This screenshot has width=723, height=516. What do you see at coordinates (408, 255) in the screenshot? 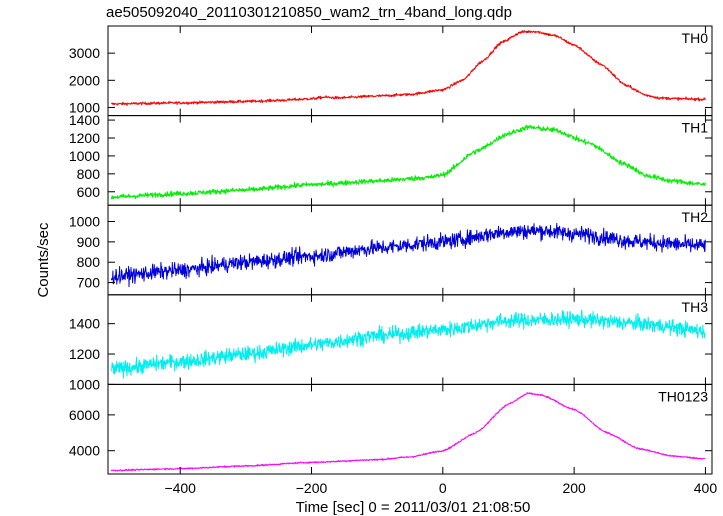
I see `series-line-th2` at bounding box center [408, 255].